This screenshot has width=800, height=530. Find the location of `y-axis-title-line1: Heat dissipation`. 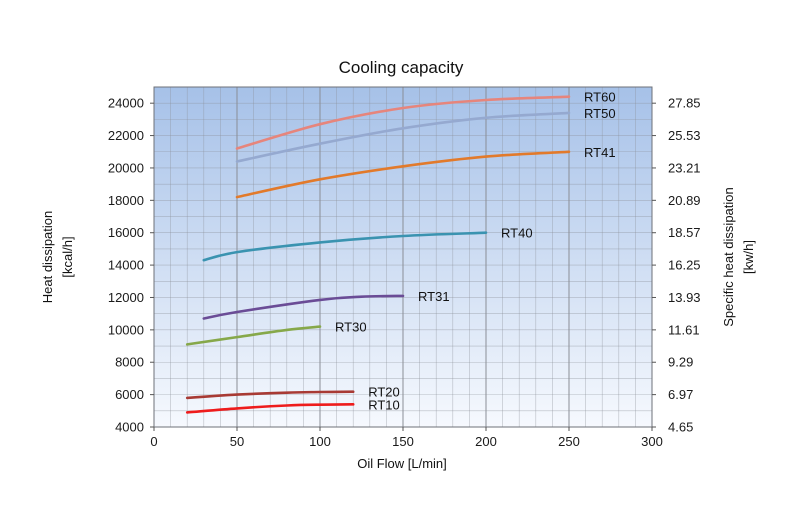

y-axis-title-line1: Heat dissipation is located at coordinates (47, 257).